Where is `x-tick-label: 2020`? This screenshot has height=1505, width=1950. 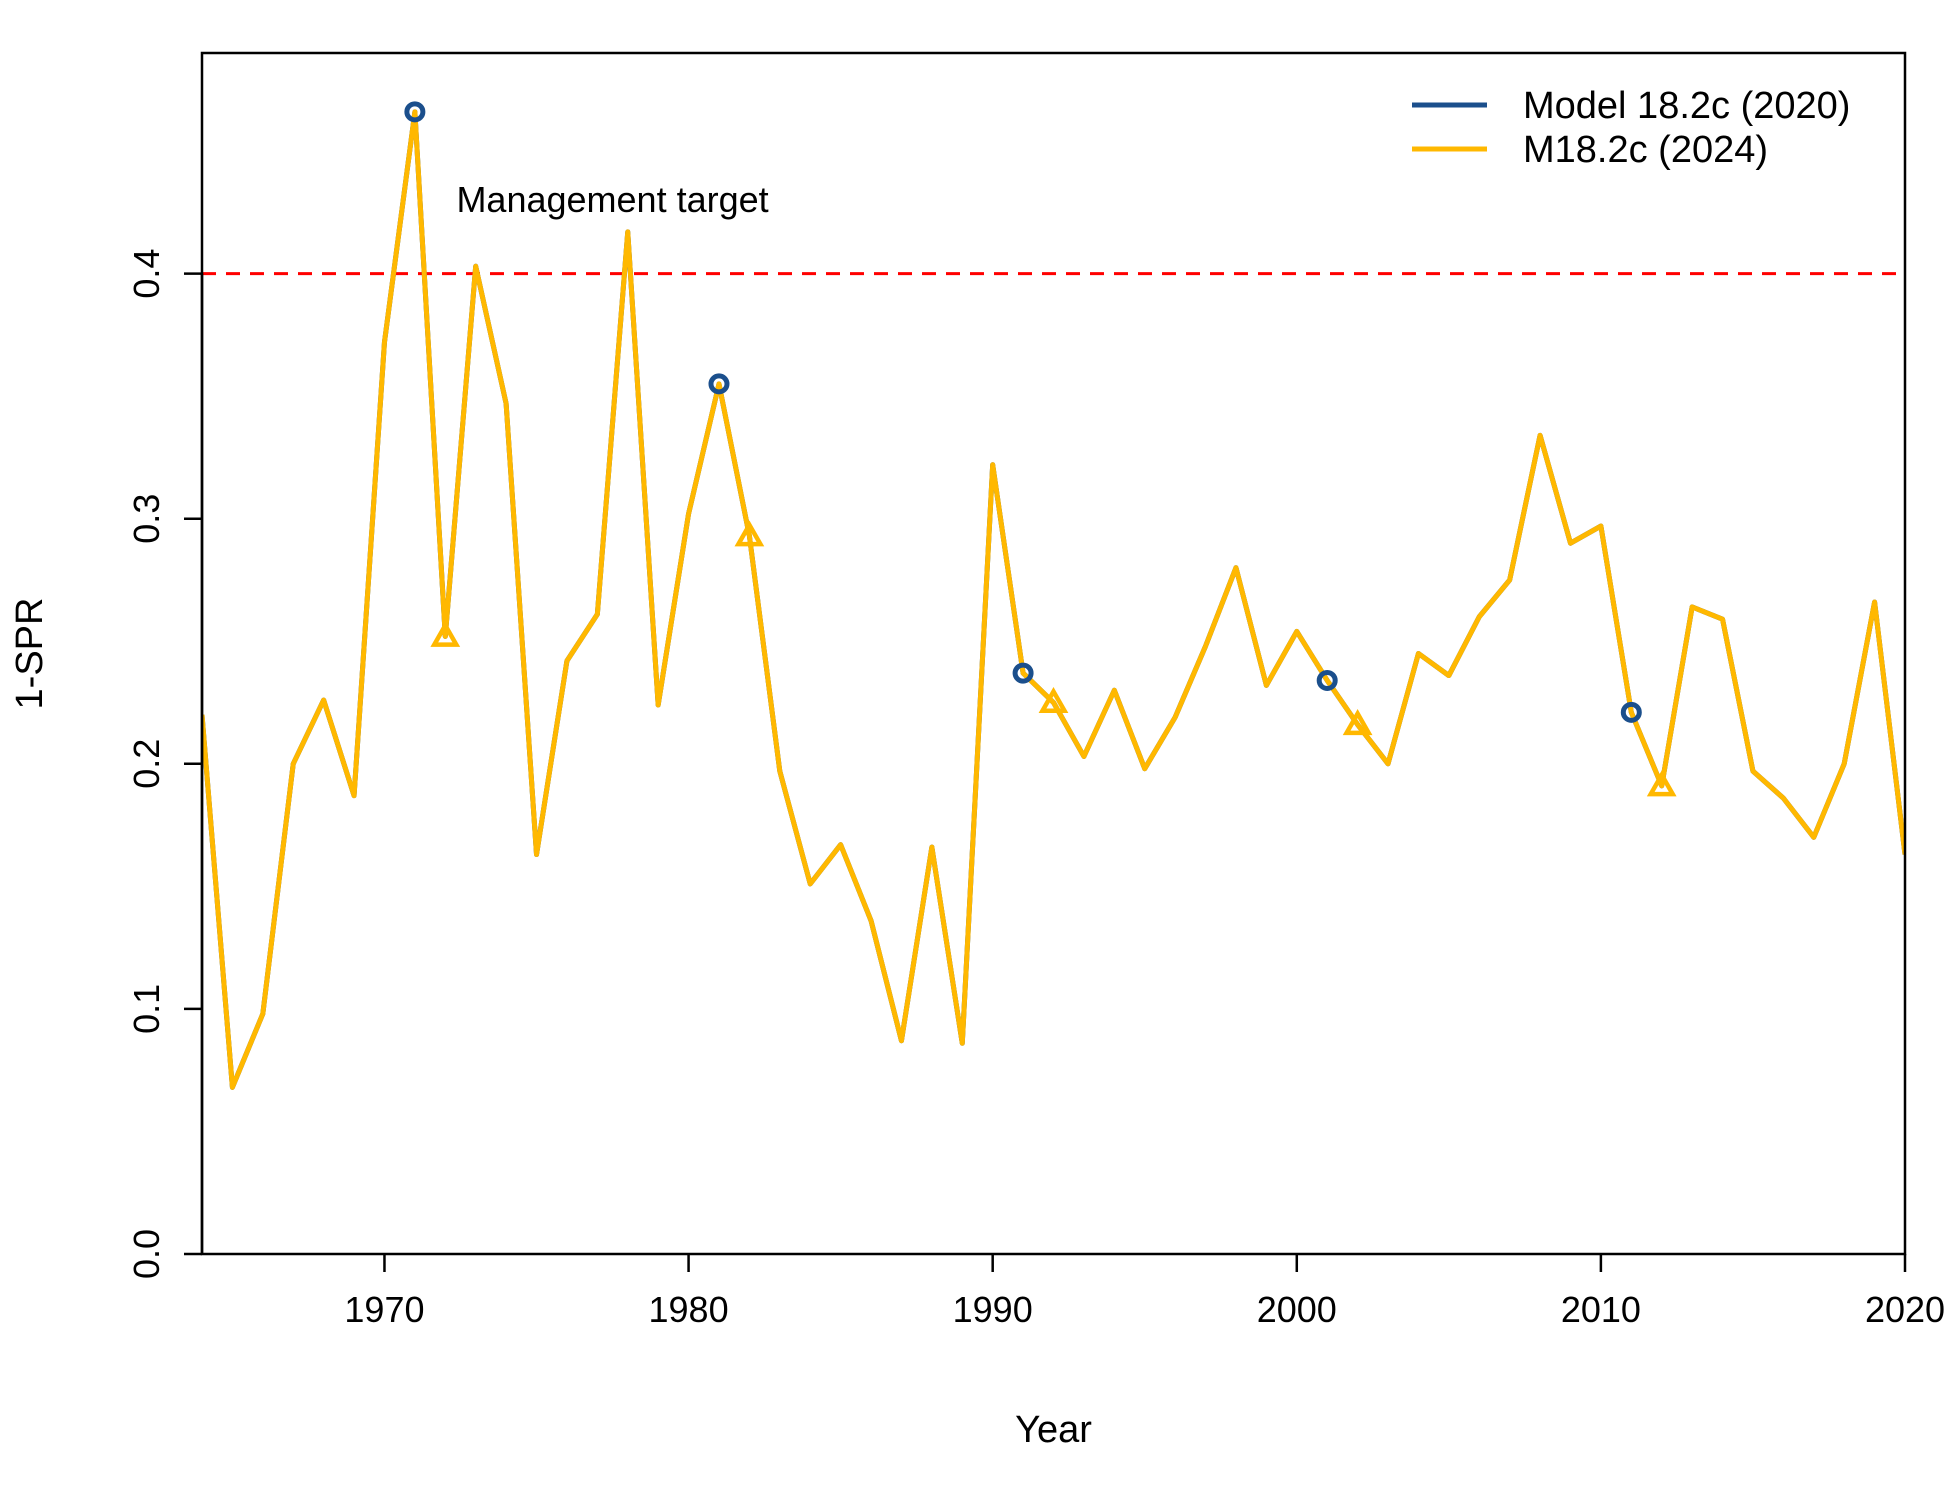 x-tick-label: 2020 is located at coordinates (1905, 1309).